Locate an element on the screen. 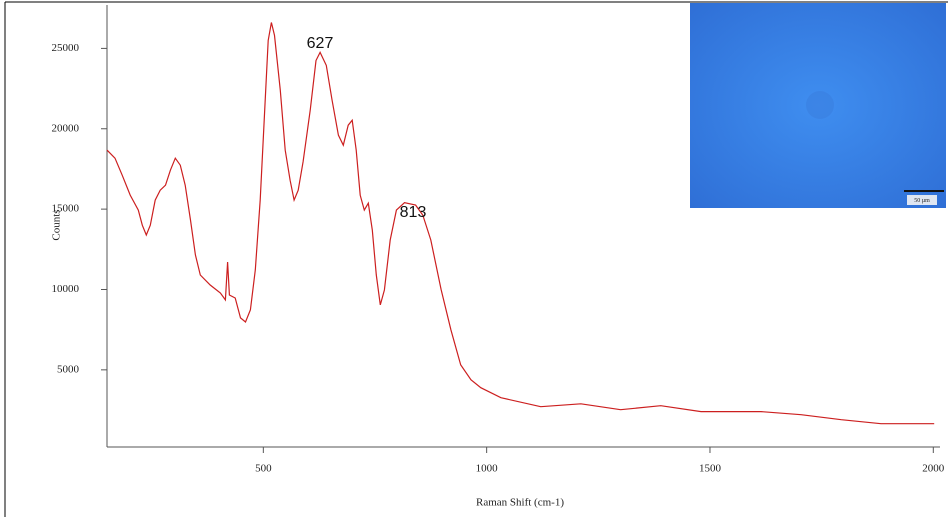 Image resolution: width=948 pixels, height=517 pixels. inset-image: 50 µm is located at coordinates (818, 105).